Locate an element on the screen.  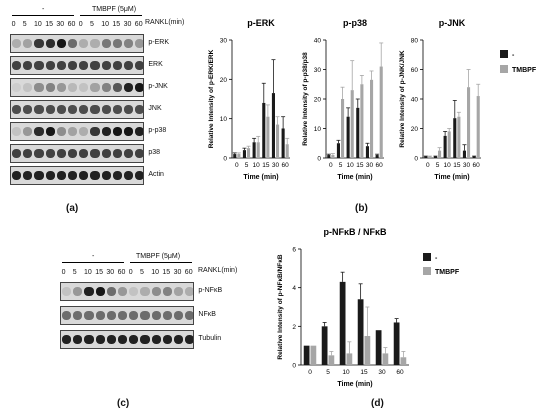
blot-a-time-label: 15 is located at coordinates (116, 24).